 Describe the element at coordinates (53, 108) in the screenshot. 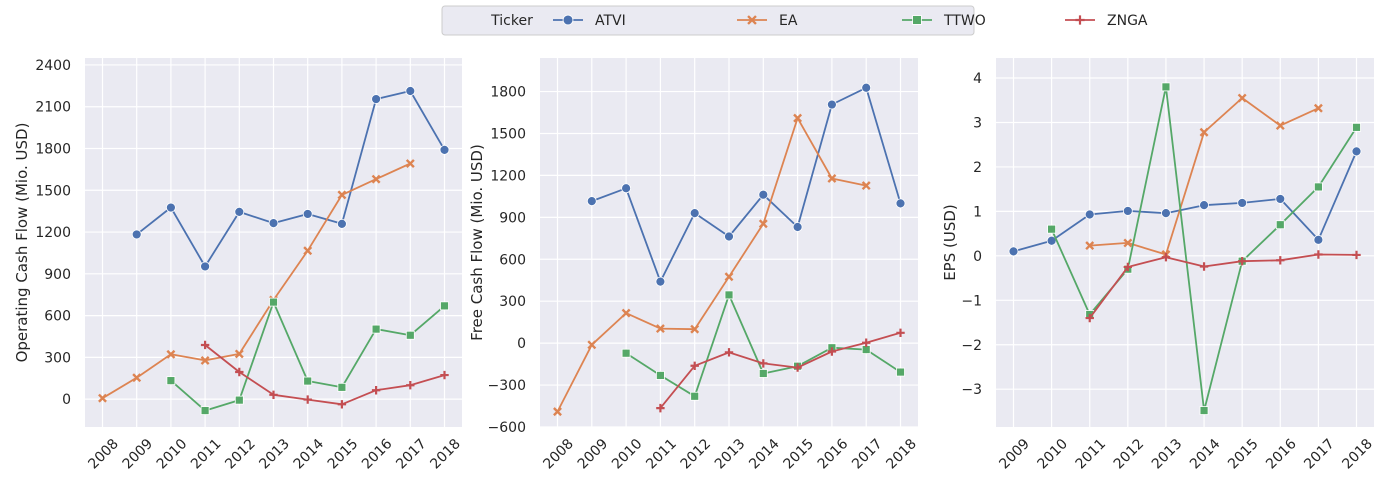

I see `y-tick-label: 2100` at that location.